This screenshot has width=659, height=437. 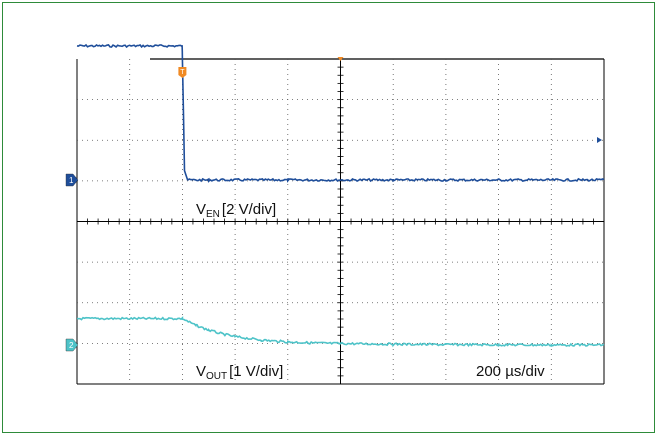 What do you see at coordinates (213, 214) in the screenshot?
I see `ven-subscript: EN` at bounding box center [213, 214].